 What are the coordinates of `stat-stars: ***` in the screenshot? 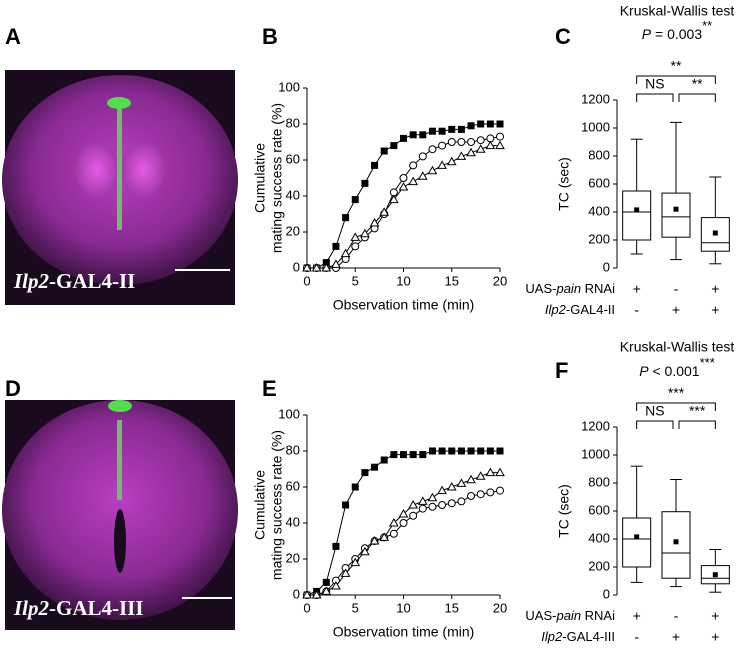 It's located at (707, 362).